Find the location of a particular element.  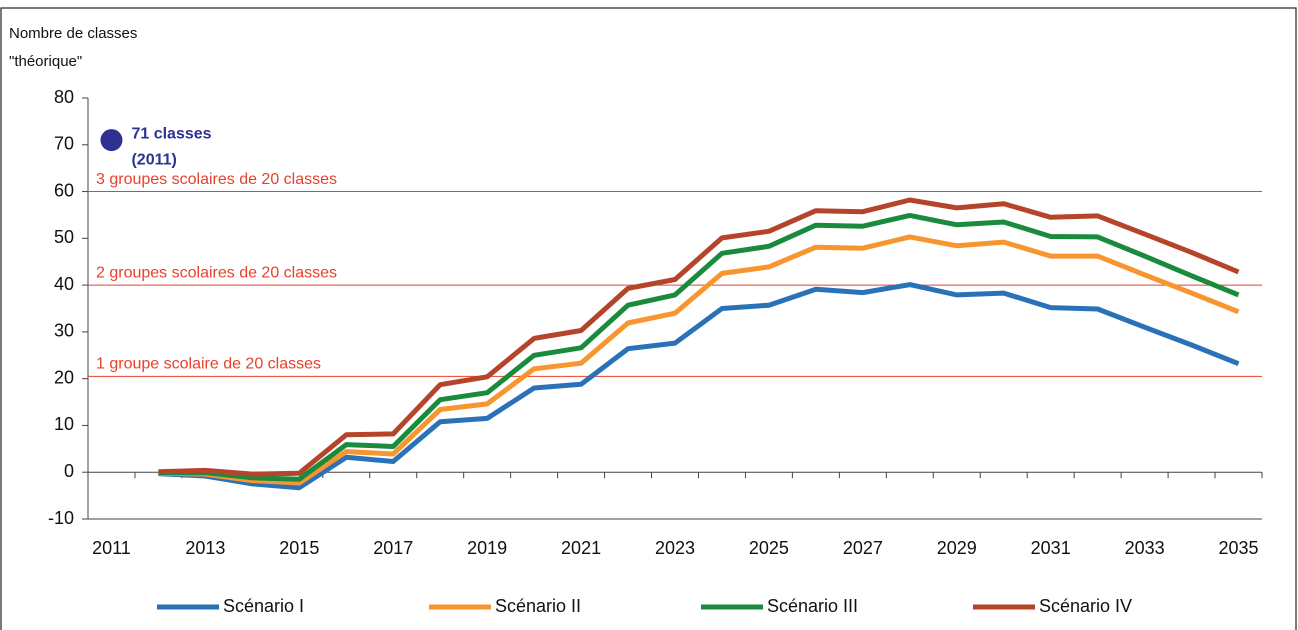

x-tick-label: 2033 is located at coordinates (1145, 548).